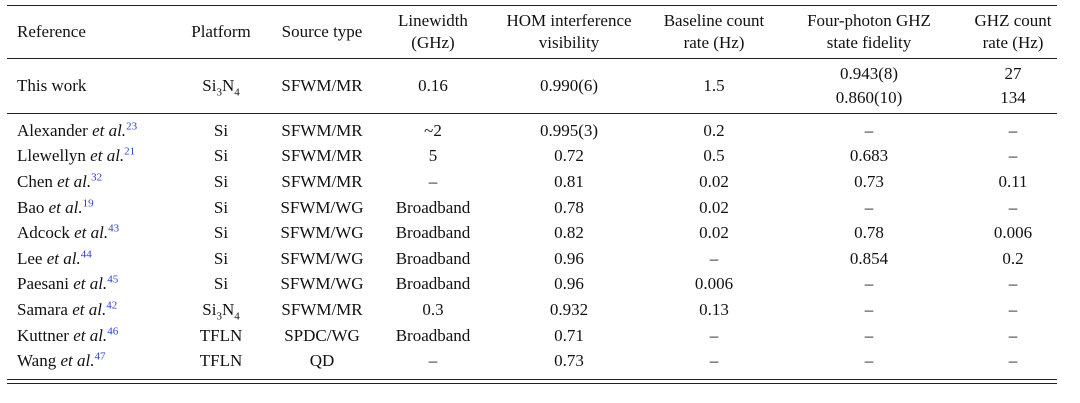  Describe the element at coordinates (569, 335) in the screenshot. I see `hom-visibility-cell: 0.71` at that location.